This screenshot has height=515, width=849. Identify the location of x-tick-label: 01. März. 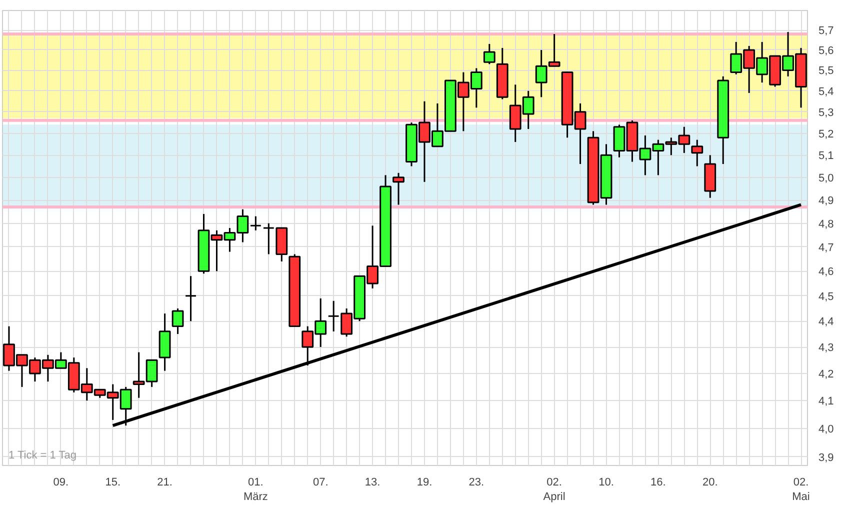
(255, 489).